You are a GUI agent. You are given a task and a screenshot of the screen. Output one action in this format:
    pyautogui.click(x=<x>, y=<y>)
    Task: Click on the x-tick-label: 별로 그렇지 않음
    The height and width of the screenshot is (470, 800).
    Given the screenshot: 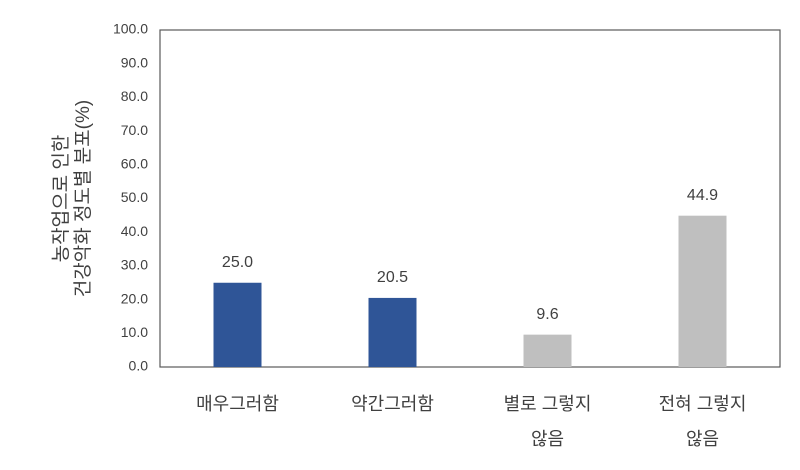 What is the action you would take?
    pyautogui.click(x=547, y=421)
    